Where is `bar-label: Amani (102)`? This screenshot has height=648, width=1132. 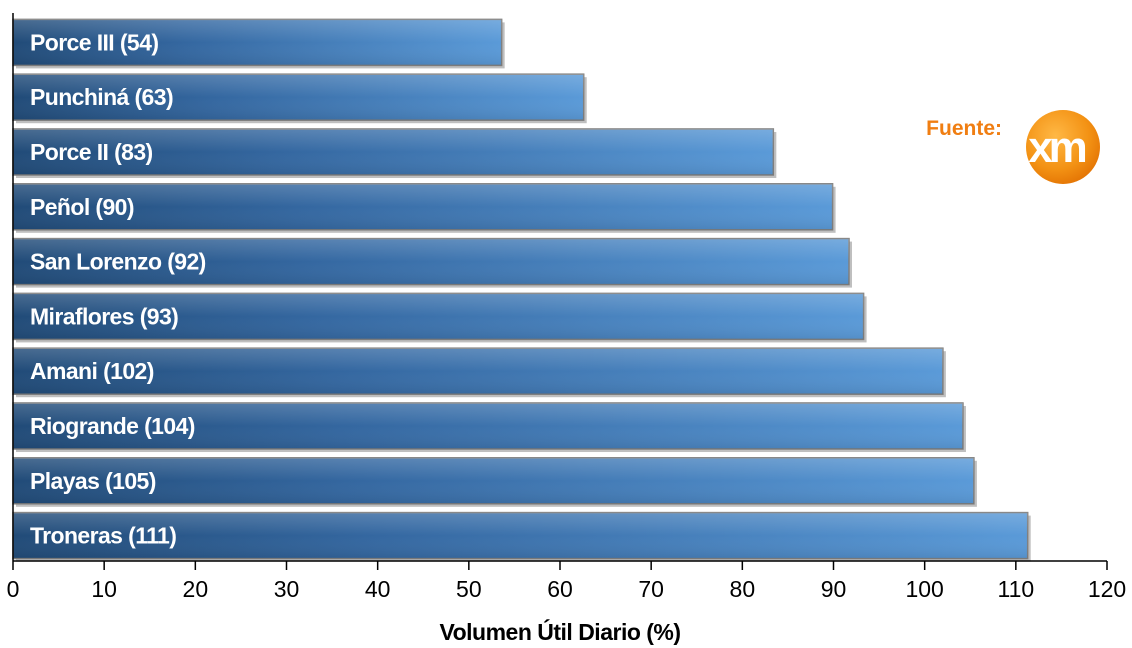 bar-label: Amani (102) is located at coordinates (92, 371).